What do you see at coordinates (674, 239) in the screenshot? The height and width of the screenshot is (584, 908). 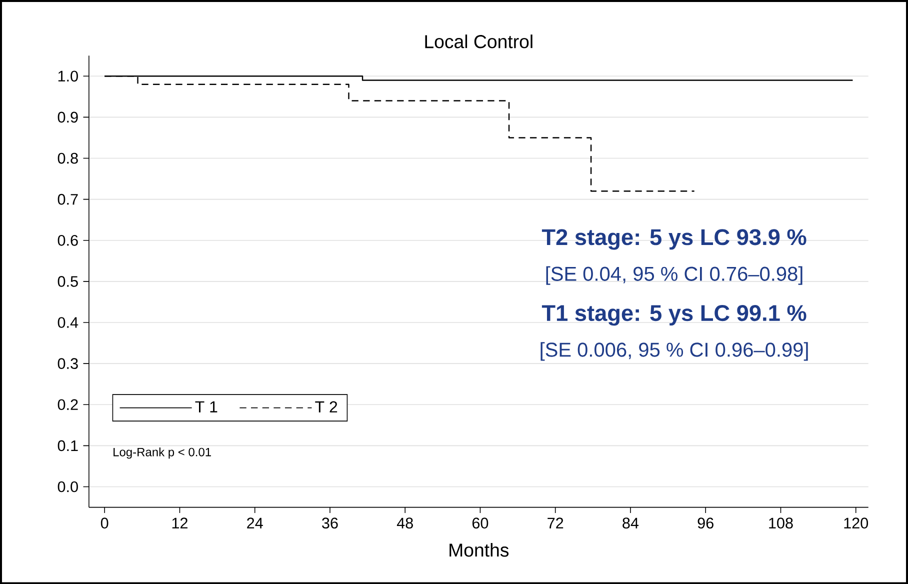 I see `annotation: T2 stage: 5 ys LC 93.9 %` at bounding box center [674, 239].